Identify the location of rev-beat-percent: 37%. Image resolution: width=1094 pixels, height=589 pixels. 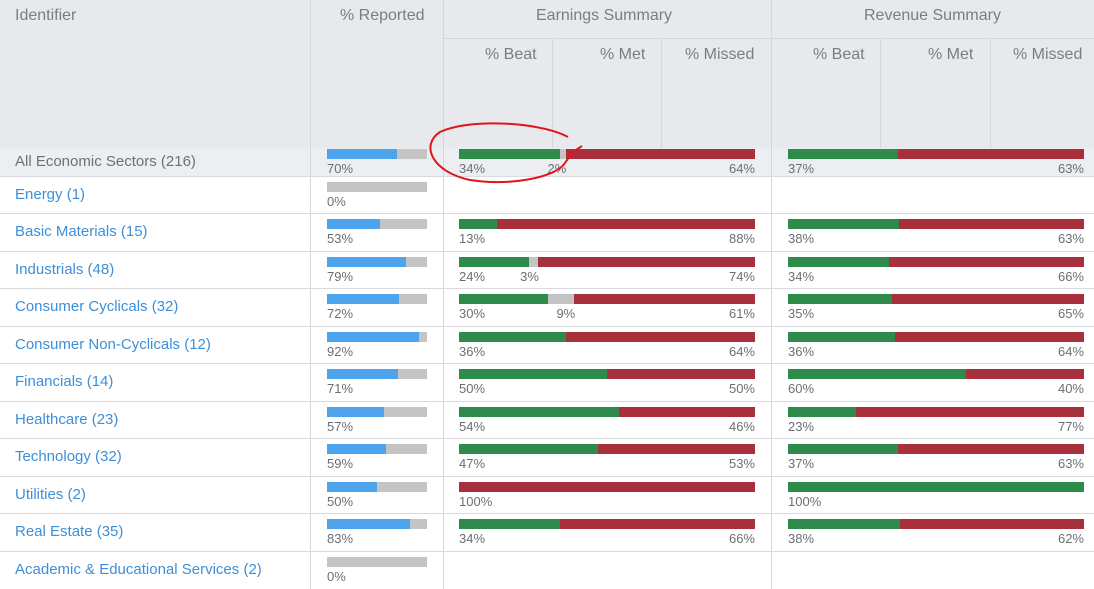
(801, 463).